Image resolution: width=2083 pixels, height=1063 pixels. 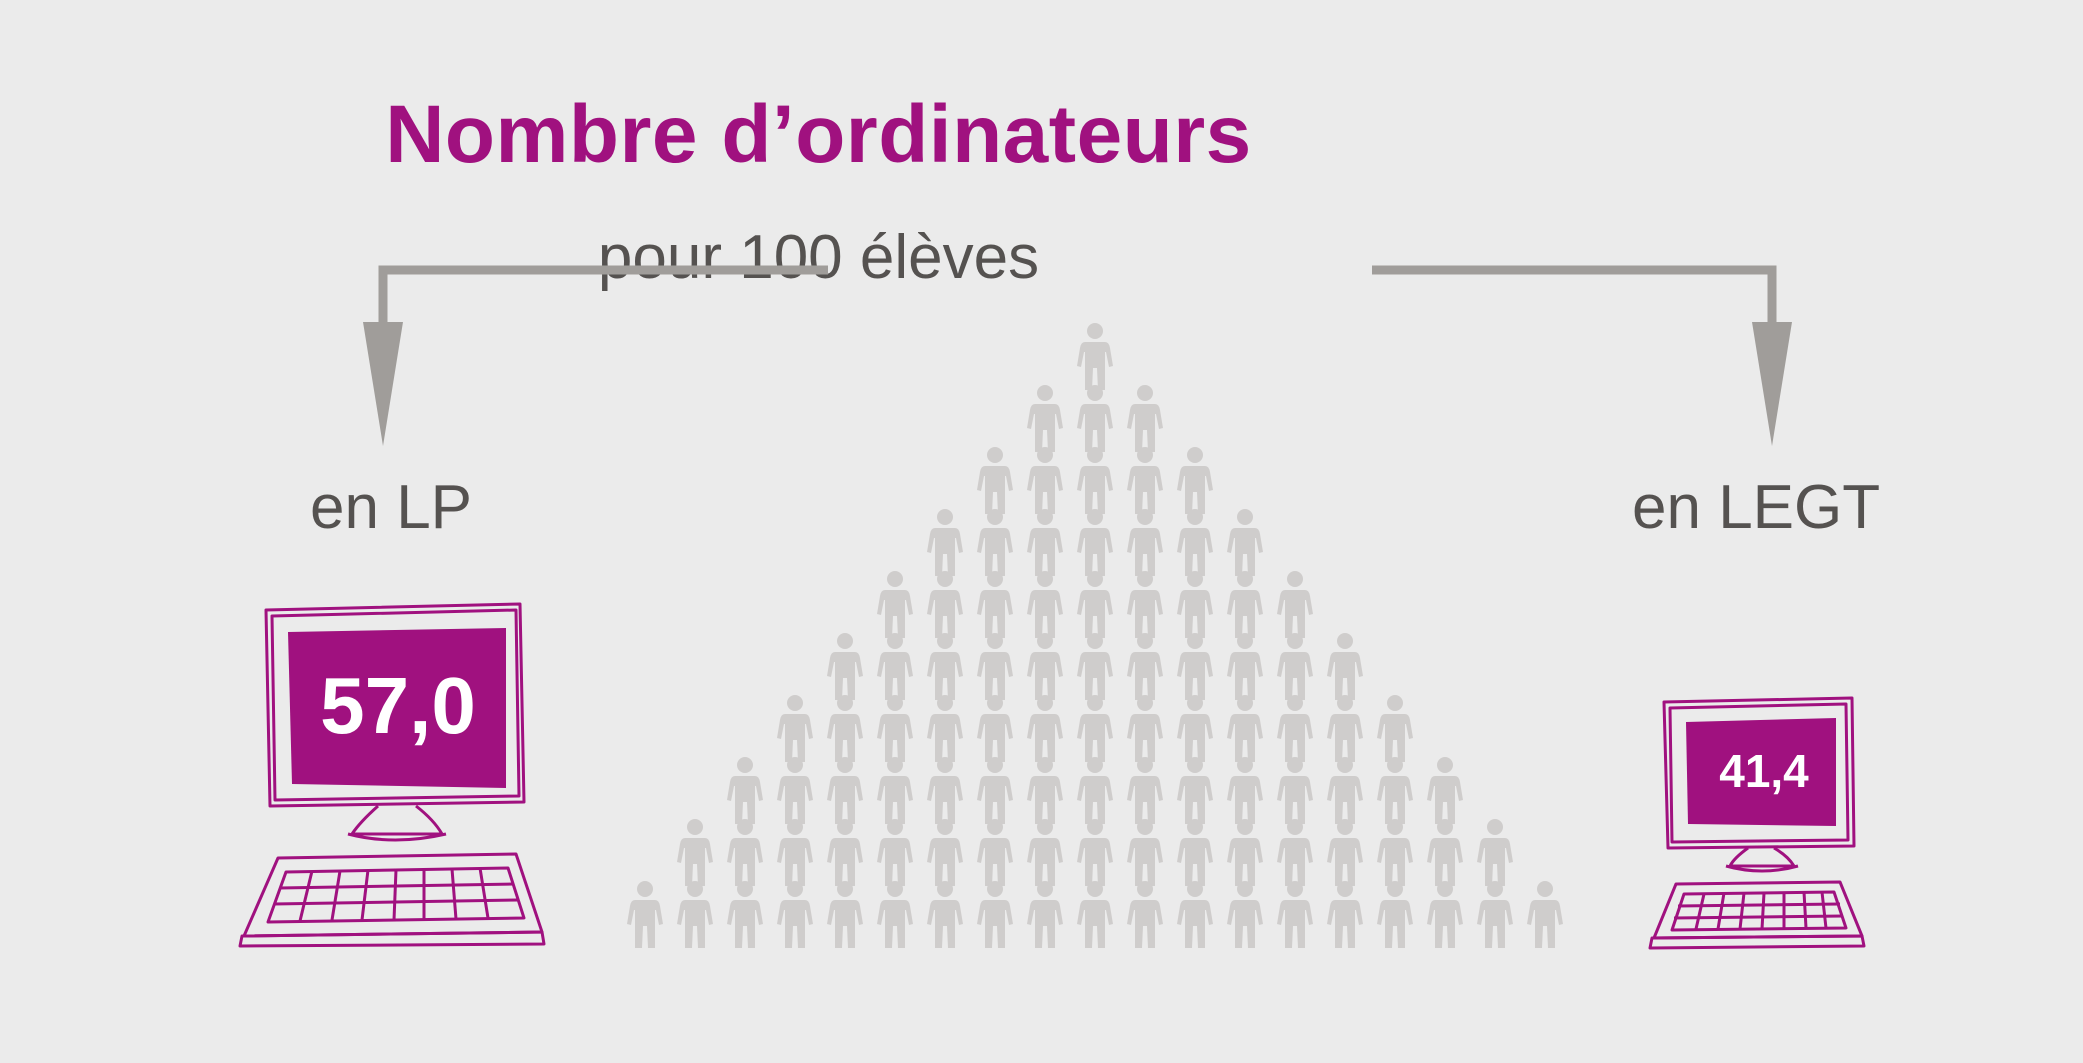 What do you see at coordinates (595, 355) in the screenshot?
I see `bracket-arrow-left` at bounding box center [595, 355].